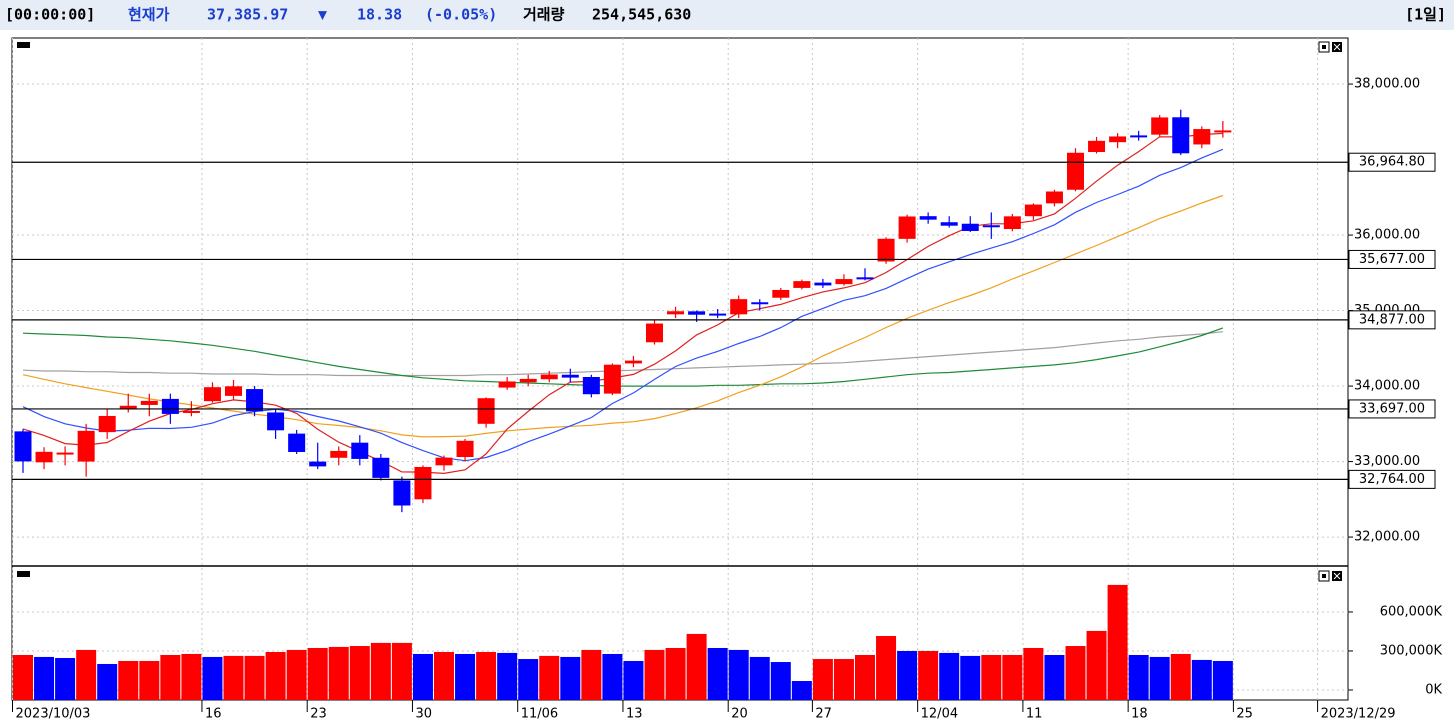  Describe the element at coordinates (1330, 311) in the screenshot. I see `panel-buttons` at that location.